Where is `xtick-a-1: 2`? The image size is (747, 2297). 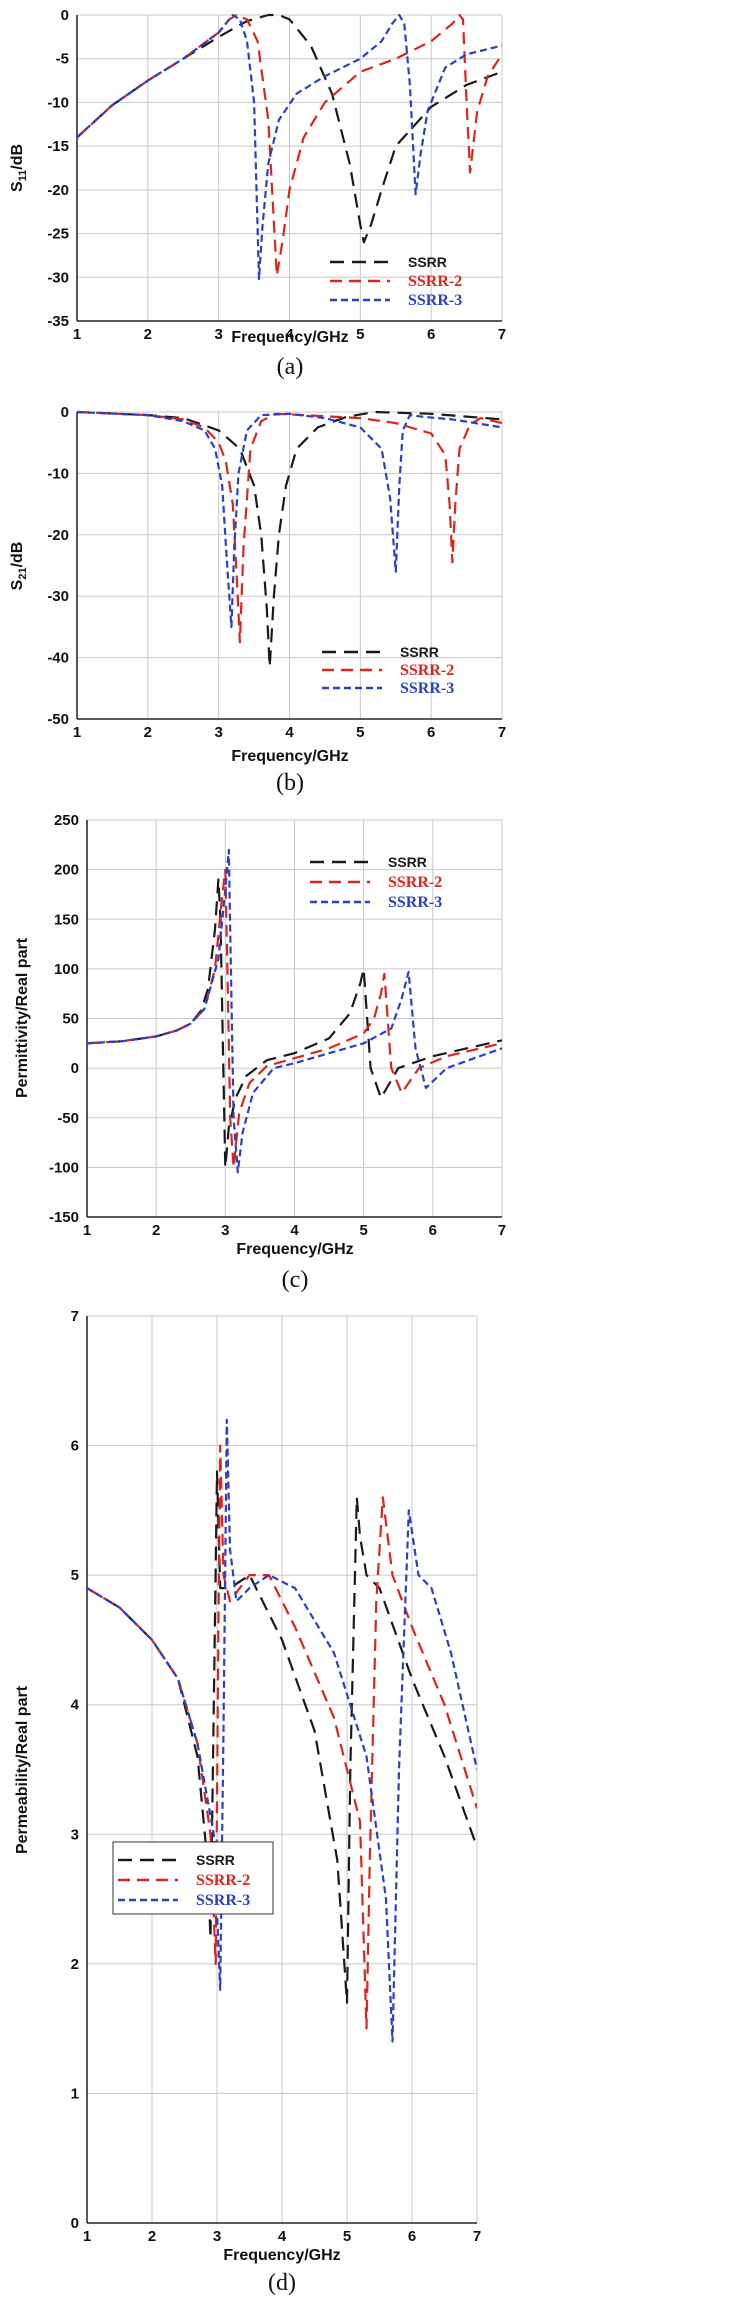 xtick-a-1: 2 is located at coordinates (148, 334).